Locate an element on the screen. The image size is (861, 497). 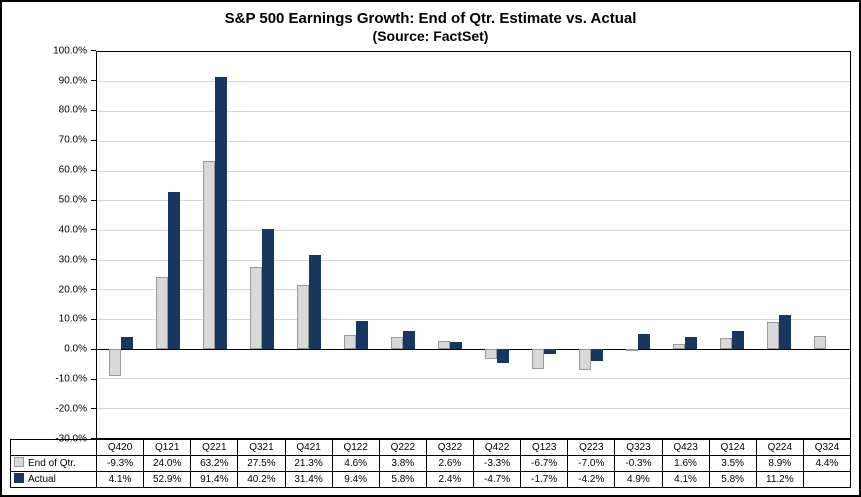
value-cell: -0.3% is located at coordinates (638, 463).